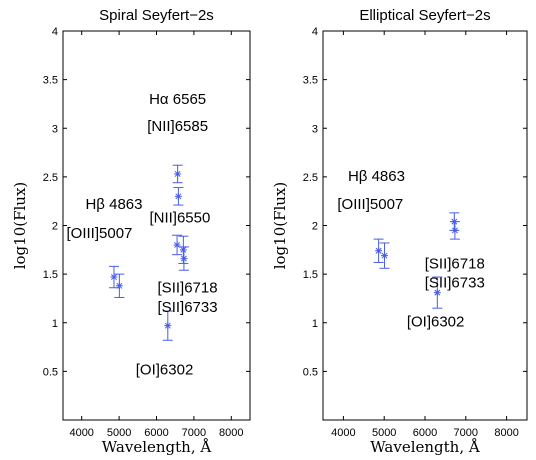 The height and width of the screenshot is (460, 536). I want to click on line-annotation: [NII]6550, so click(179, 218).